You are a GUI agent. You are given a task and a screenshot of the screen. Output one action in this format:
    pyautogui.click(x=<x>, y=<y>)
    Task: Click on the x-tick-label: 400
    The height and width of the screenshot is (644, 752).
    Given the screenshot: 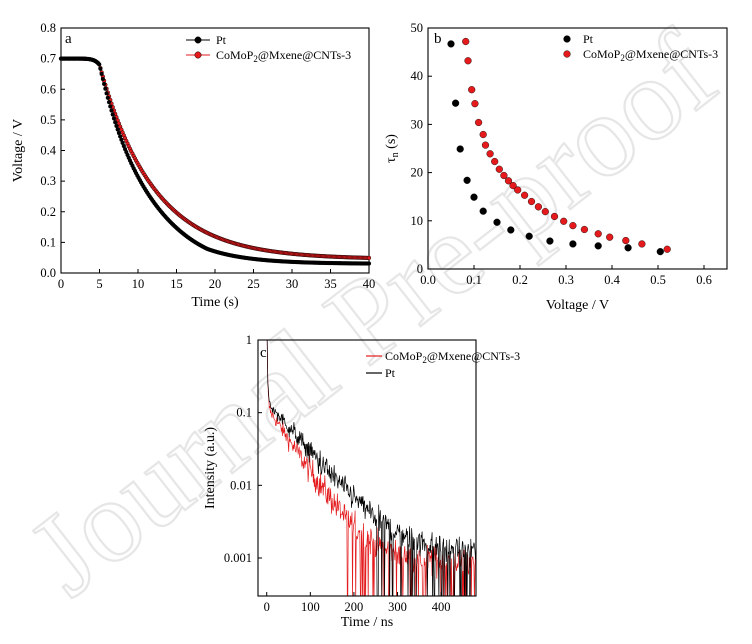 What is the action you would take?
    pyautogui.click(x=441, y=607)
    